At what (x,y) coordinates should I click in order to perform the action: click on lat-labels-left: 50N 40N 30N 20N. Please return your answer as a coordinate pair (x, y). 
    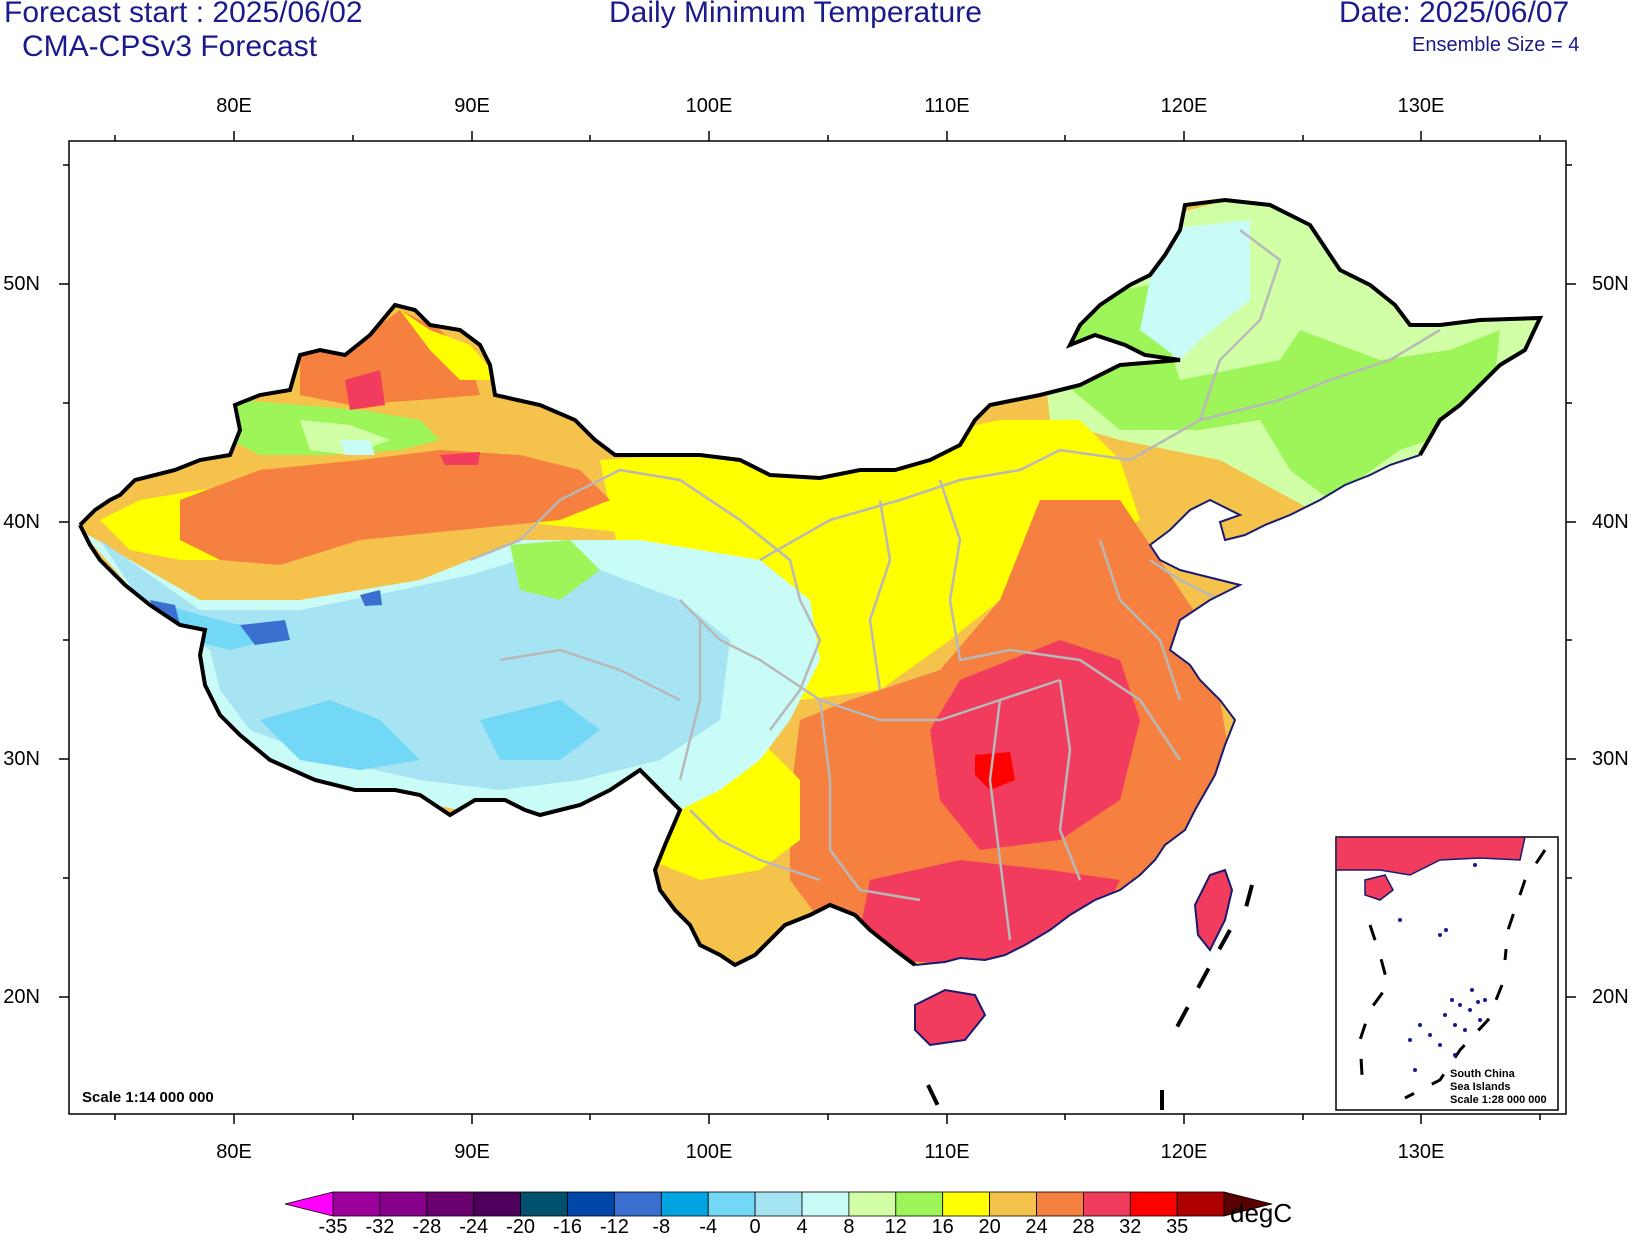
    Looking at the image, I should click on (21, 640).